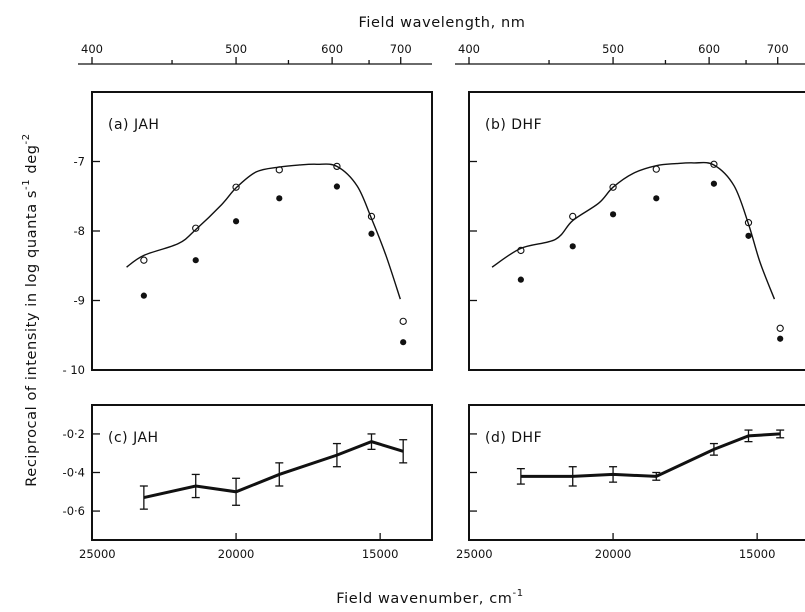  What do you see at coordinates (32, 338) in the screenshot?
I see `y-axis-title-text: Reciprocal of intensity in log quanta s` at bounding box center [32, 338].